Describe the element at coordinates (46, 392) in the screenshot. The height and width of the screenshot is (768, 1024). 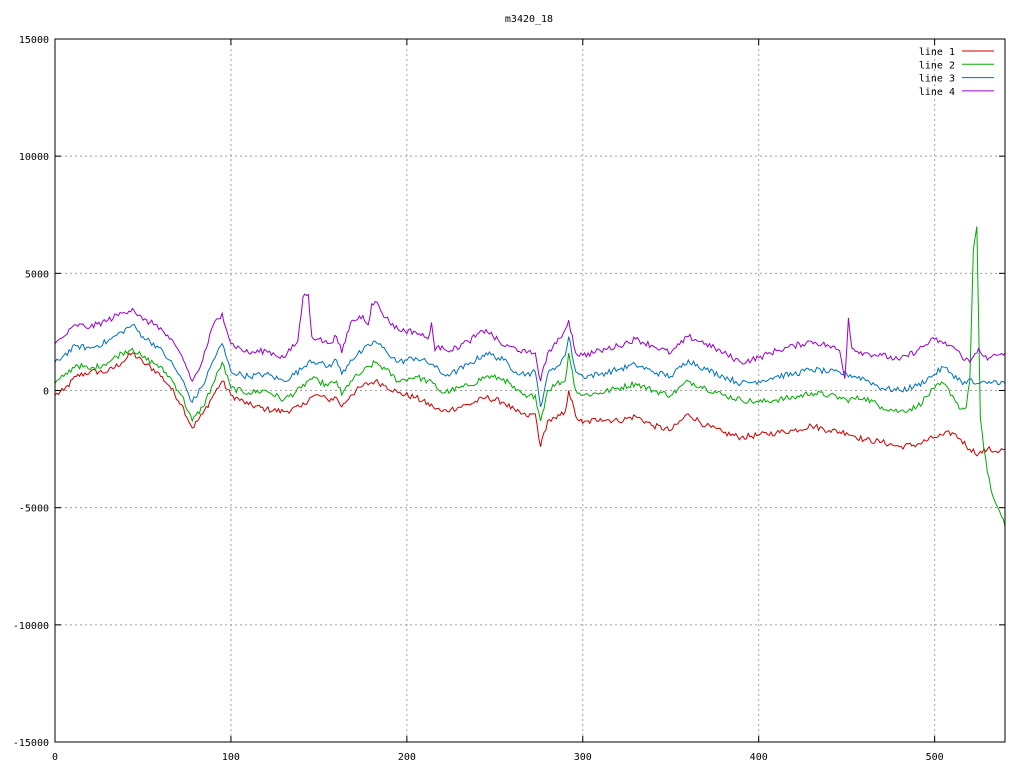
I see `y-tick-label: 0` at that location.